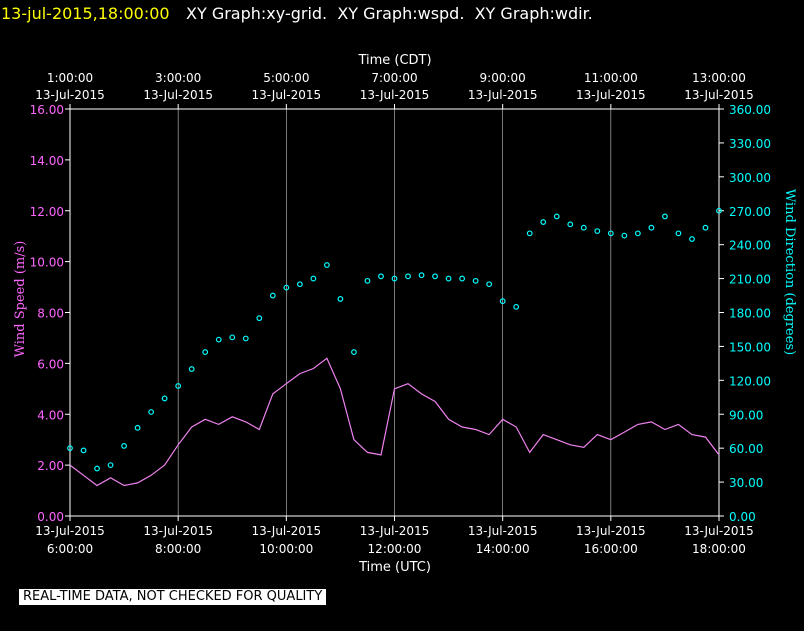 The width and height of the screenshot is (804, 631). Describe the element at coordinates (750, 347) in the screenshot. I see `y-right-tick-label: 150.00` at that location.